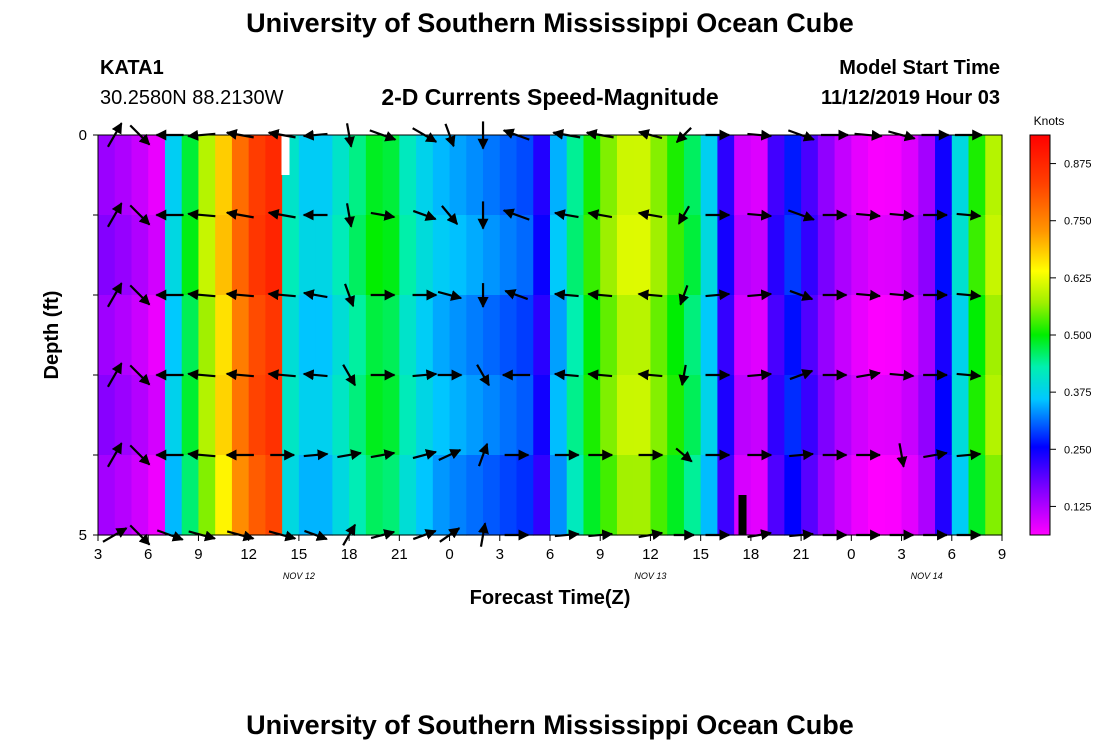 The image size is (1100, 750). I want to click on colorbar-tick-label: 0.750, so click(1078, 222).